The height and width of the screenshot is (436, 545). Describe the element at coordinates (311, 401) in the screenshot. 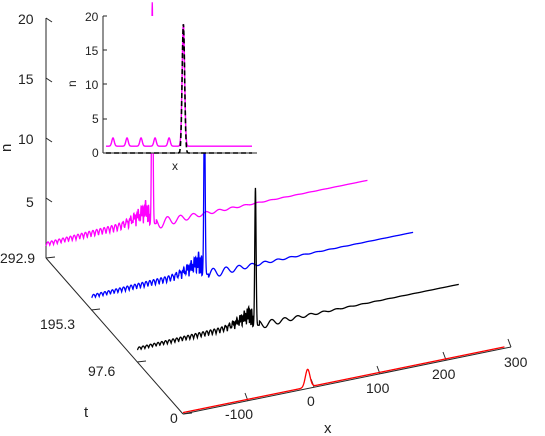

I see `x-tick-label: 0` at that location.